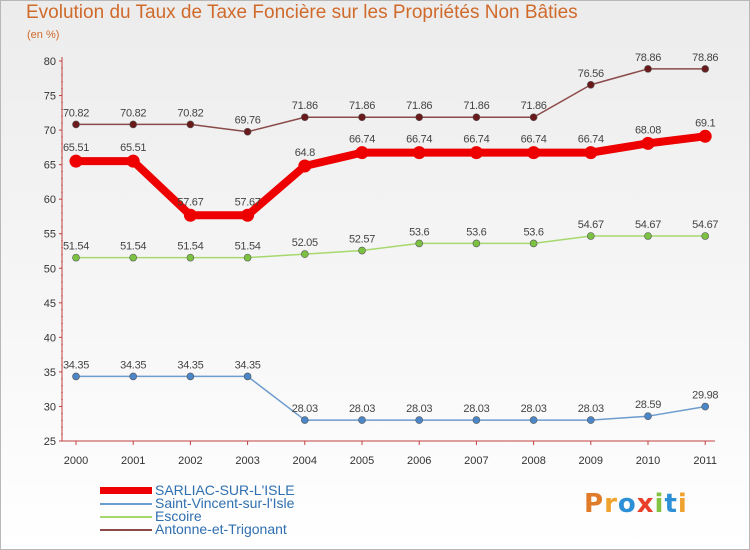 The image size is (750, 550). What do you see at coordinates (247, 461) in the screenshot?
I see `x-tick-label: 2003` at bounding box center [247, 461].